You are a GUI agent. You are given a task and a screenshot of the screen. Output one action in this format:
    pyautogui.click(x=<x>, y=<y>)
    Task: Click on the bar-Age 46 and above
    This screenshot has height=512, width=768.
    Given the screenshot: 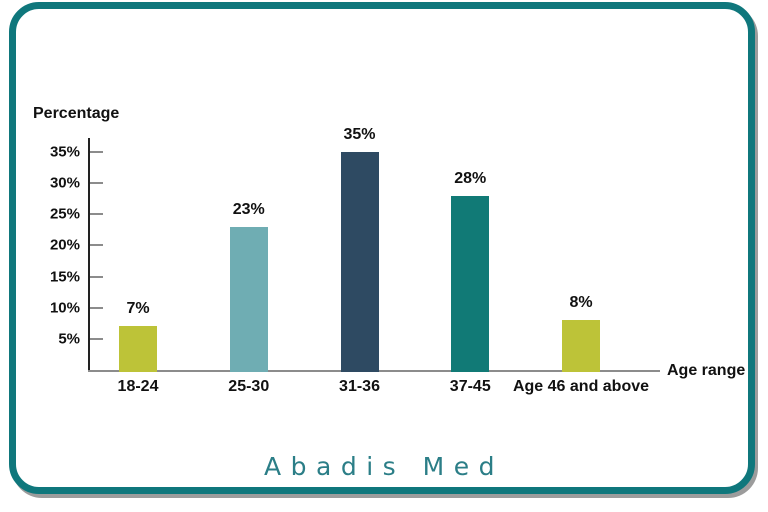 What is the action you would take?
    pyautogui.click(x=581, y=346)
    